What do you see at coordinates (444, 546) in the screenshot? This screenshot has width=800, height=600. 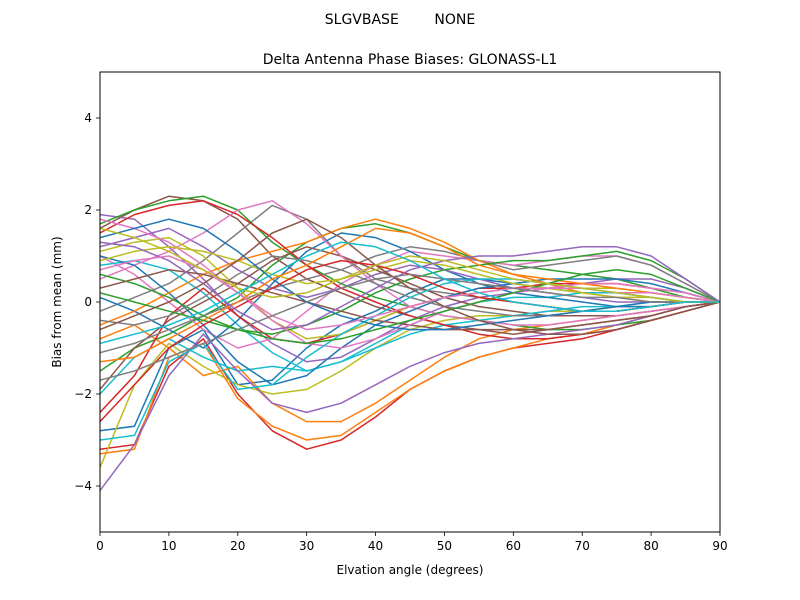 I see `x-tick-label: 50` at bounding box center [444, 546].